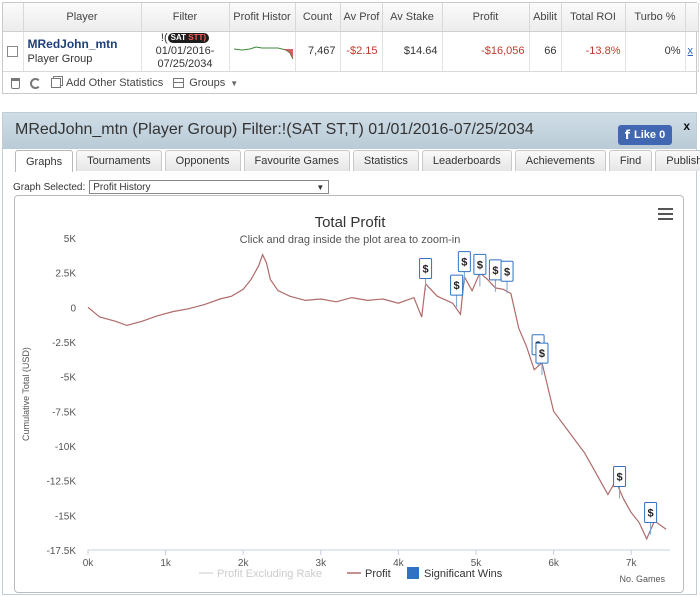 This screenshot has height=597, width=700. What do you see at coordinates (690, 51) in the screenshot?
I see `remove-row-link: x` at bounding box center [690, 51].